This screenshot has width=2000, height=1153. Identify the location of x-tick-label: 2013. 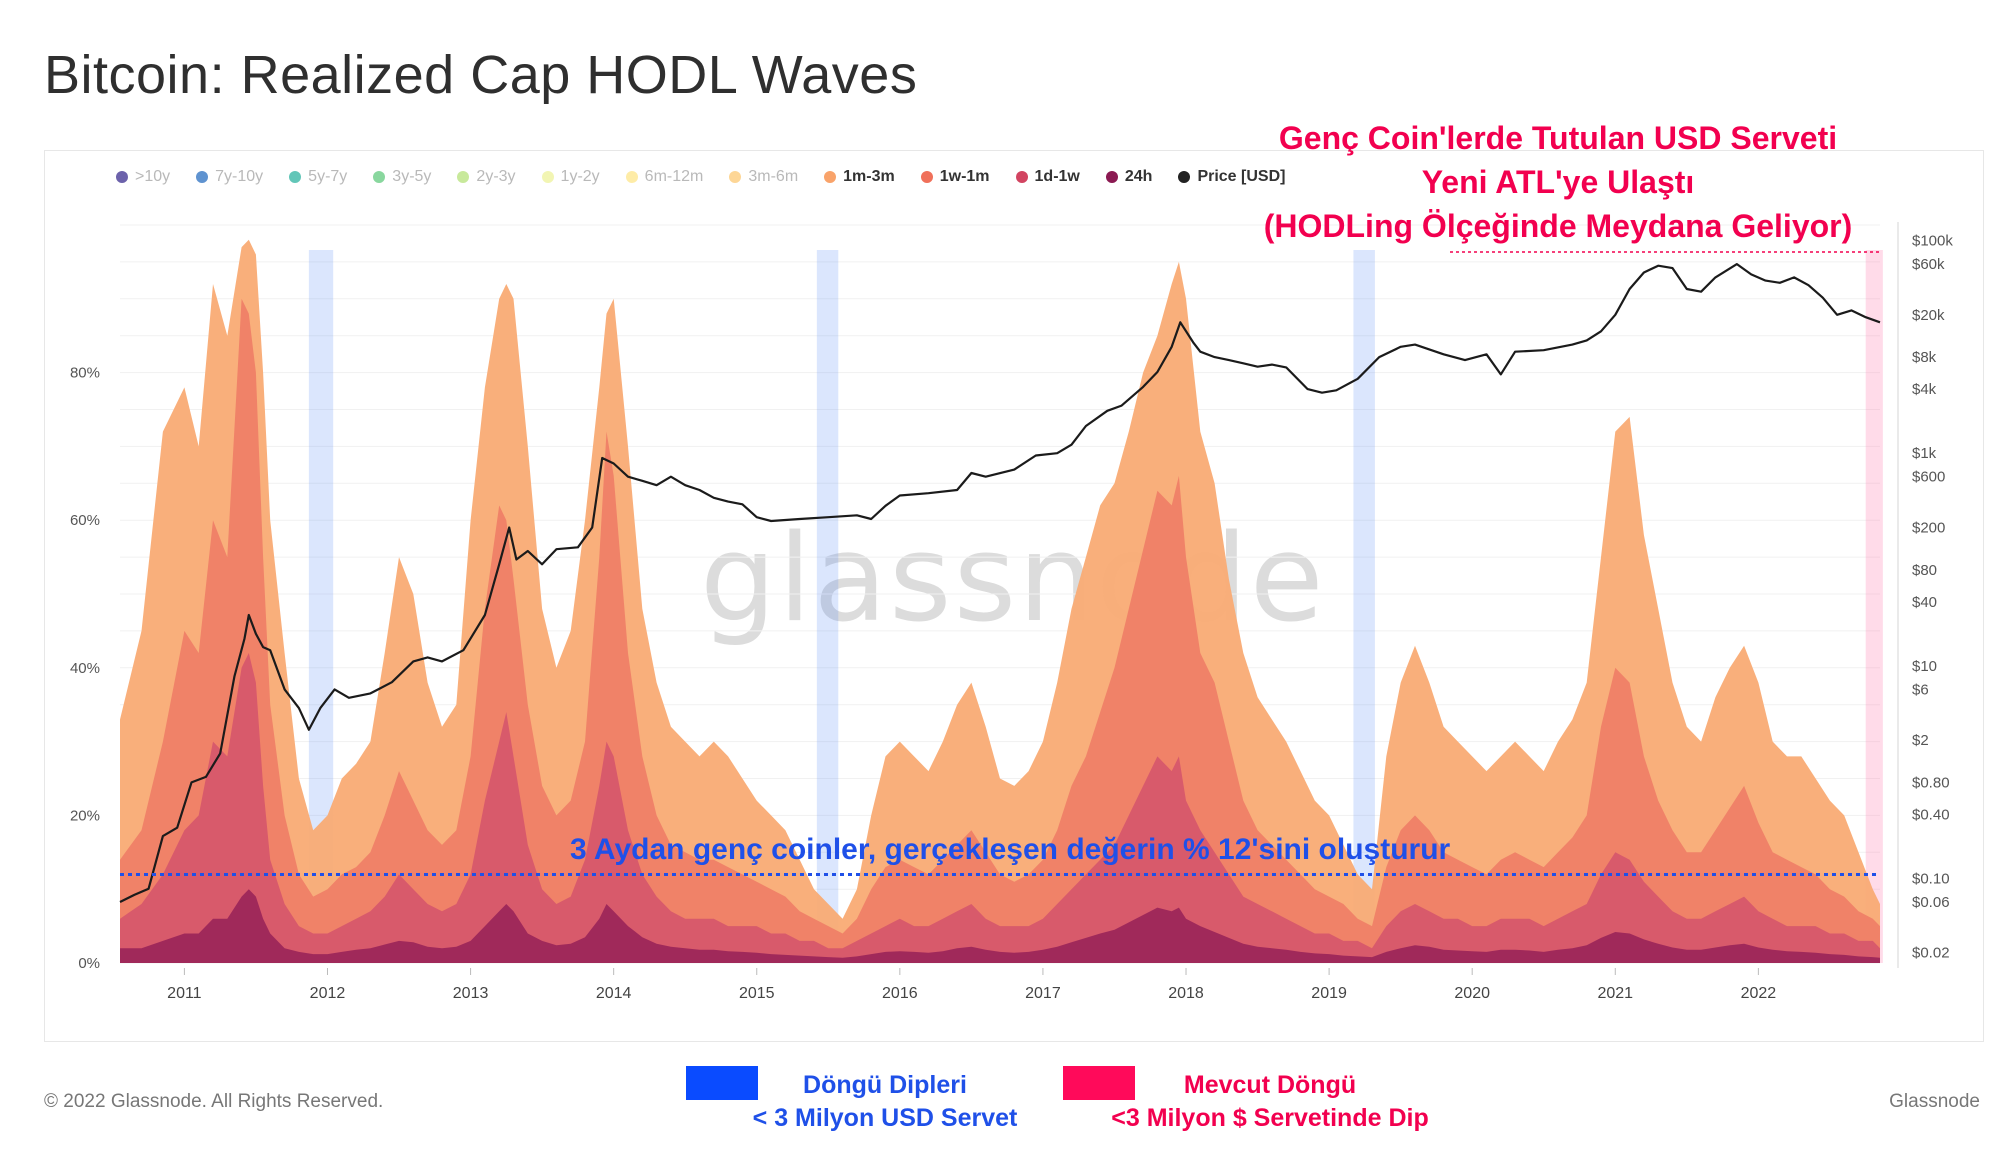
(471, 993).